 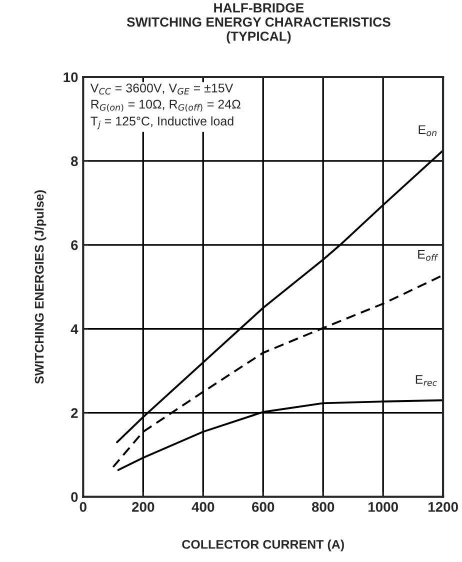 What do you see at coordinates (71, 77) in the screenshot?
I see `y-tick-label: 10` at bounding box center [71, 77].